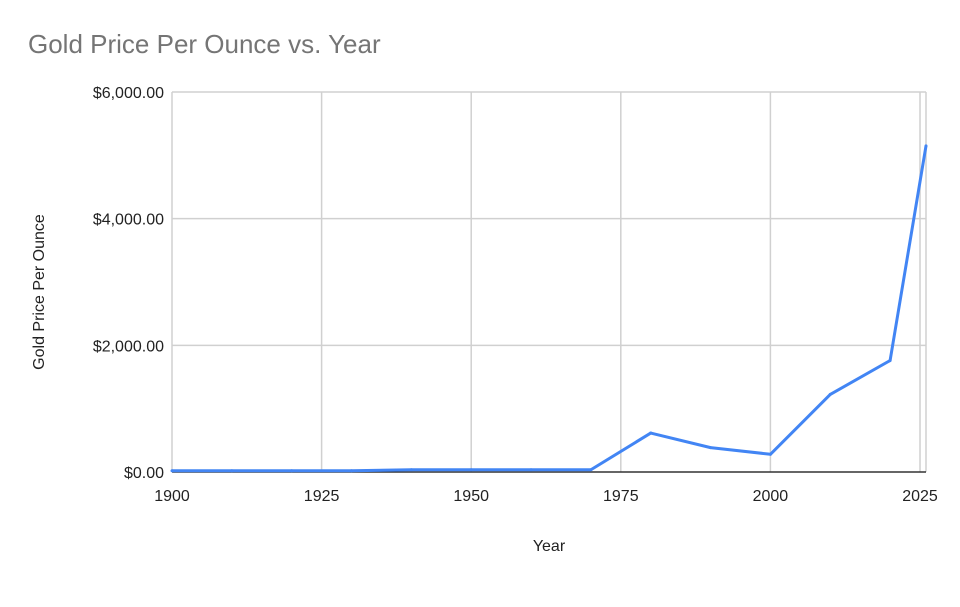 This screenshot has width=960, height=607. I want to click on x-axis-label: Year, so click(549, 546).